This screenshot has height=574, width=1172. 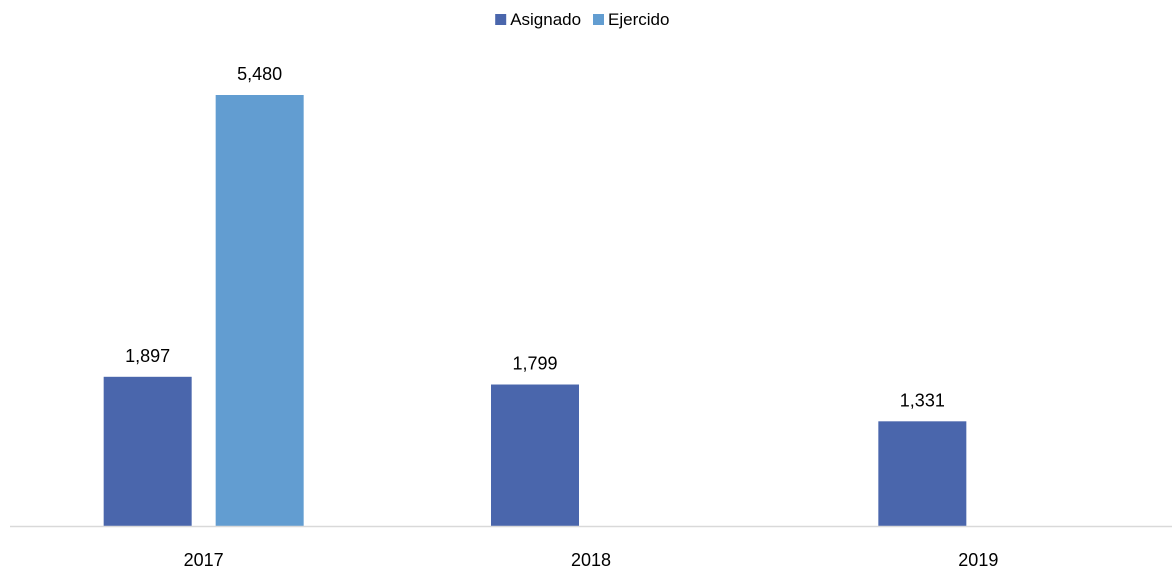 I want to click on x-tick-label-2019: 2019, so click(x=978, y=559).